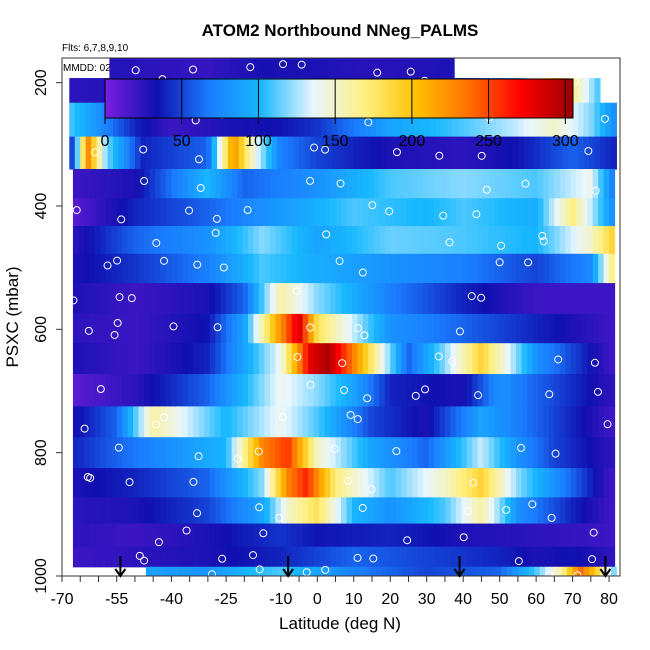  Describe the element at coordinates (105, 141) in the screenshot. I see `colorbar-tick-label: 0` at that location.